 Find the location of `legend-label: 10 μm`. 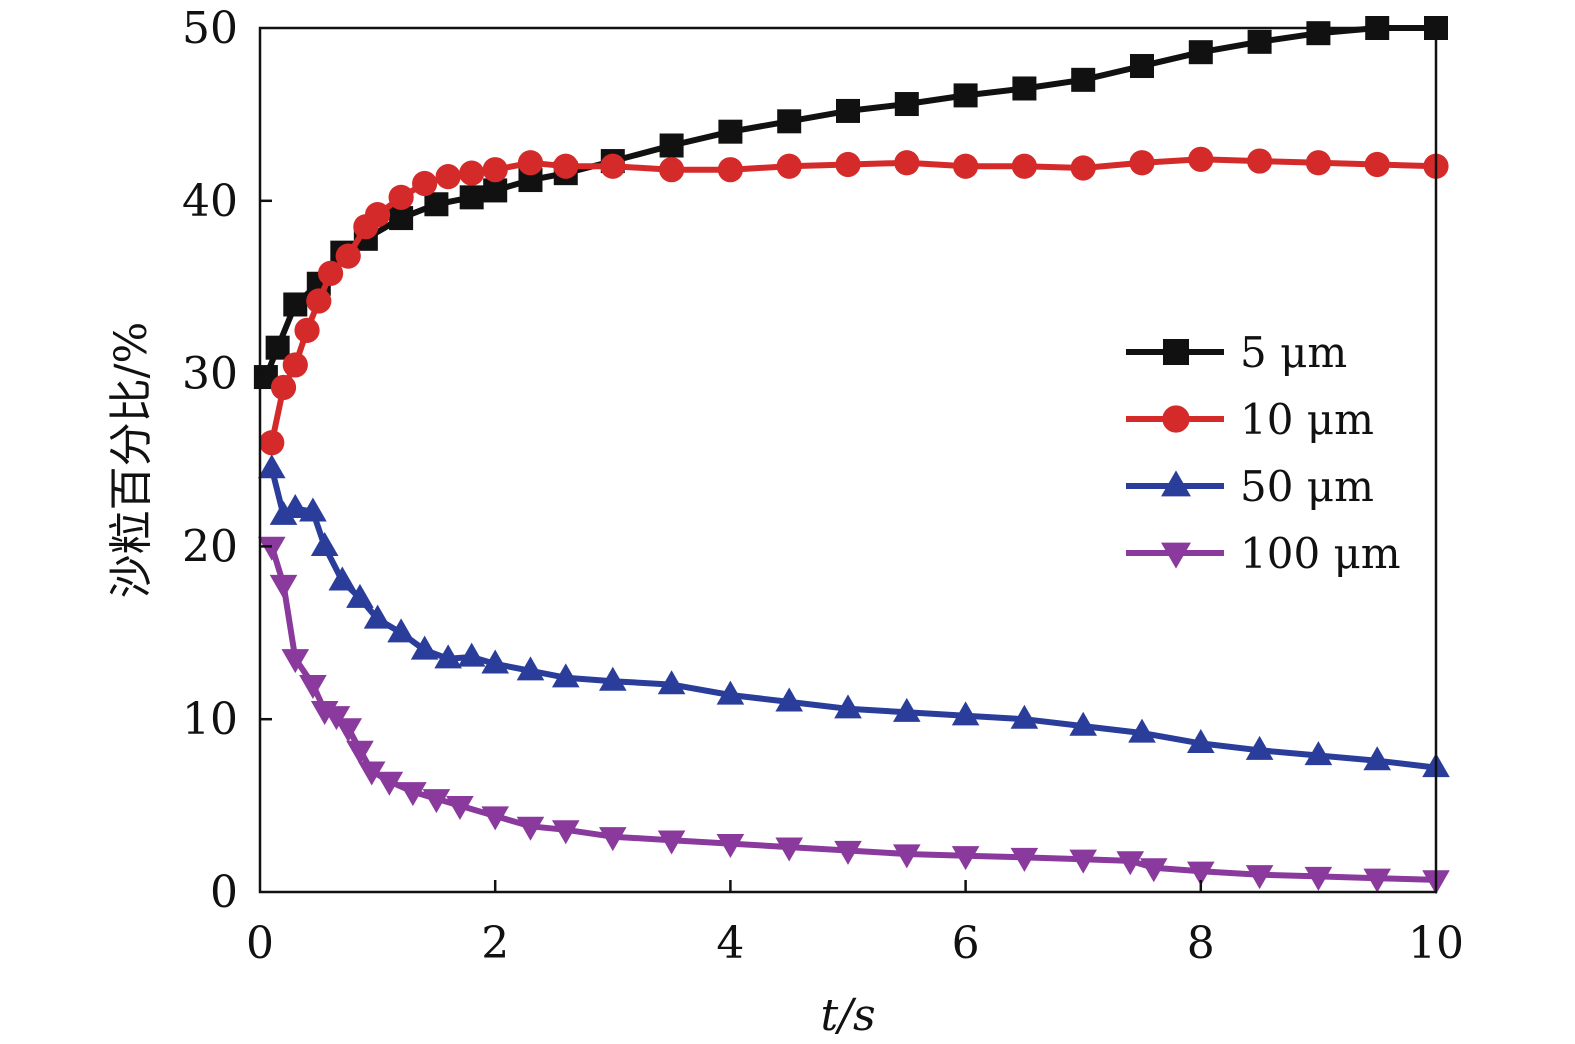

legend-label: 10 μm is located at coordinates (1307, 419).